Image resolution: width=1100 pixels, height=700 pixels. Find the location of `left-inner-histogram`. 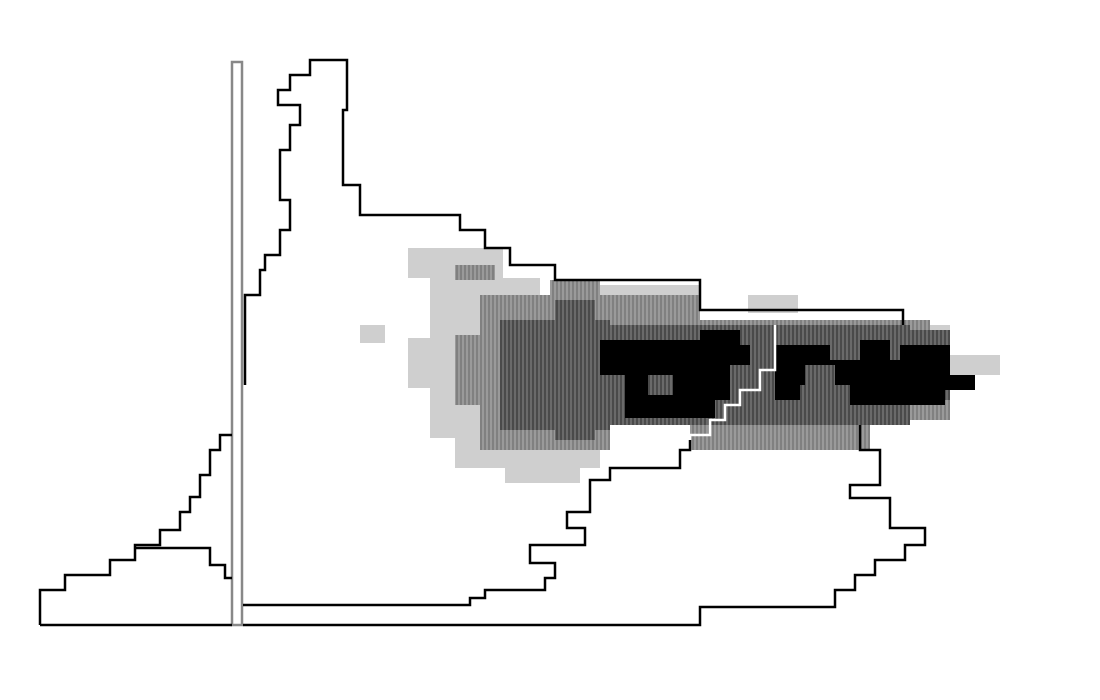

left-inner-histogram is located at coordinates (183, 563).